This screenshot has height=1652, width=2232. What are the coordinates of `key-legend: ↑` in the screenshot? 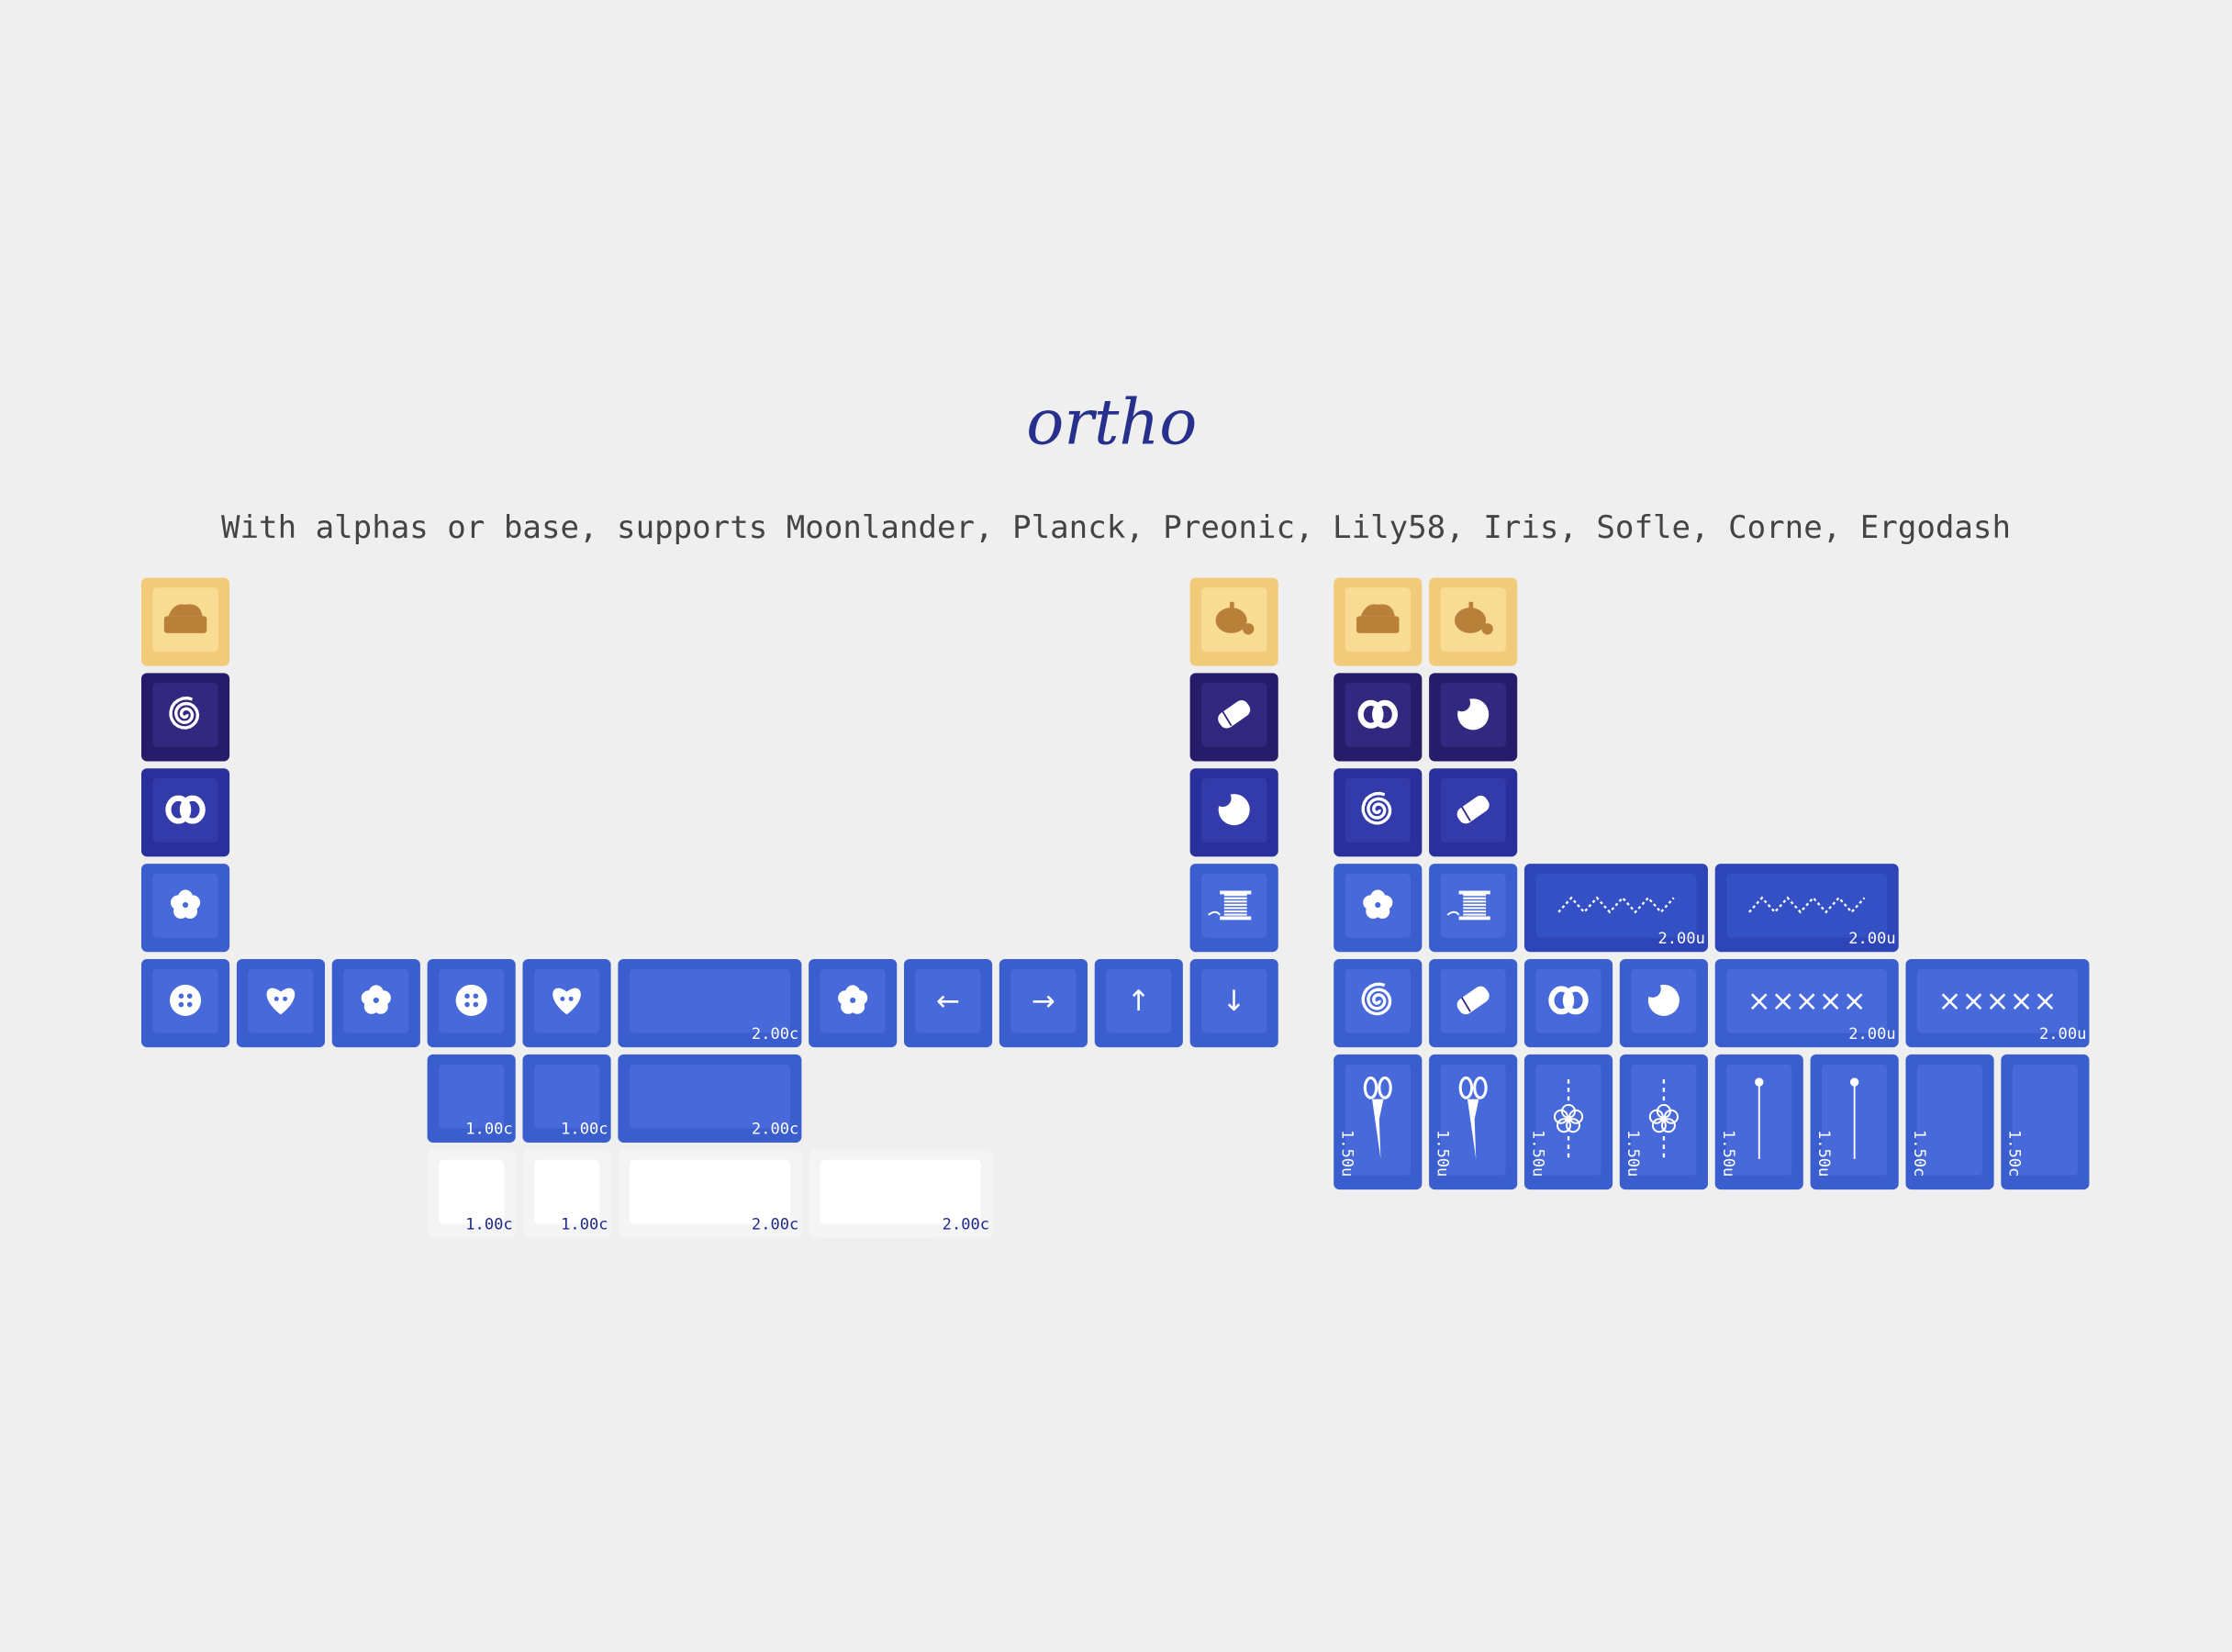 It's located at (1139, 1001).